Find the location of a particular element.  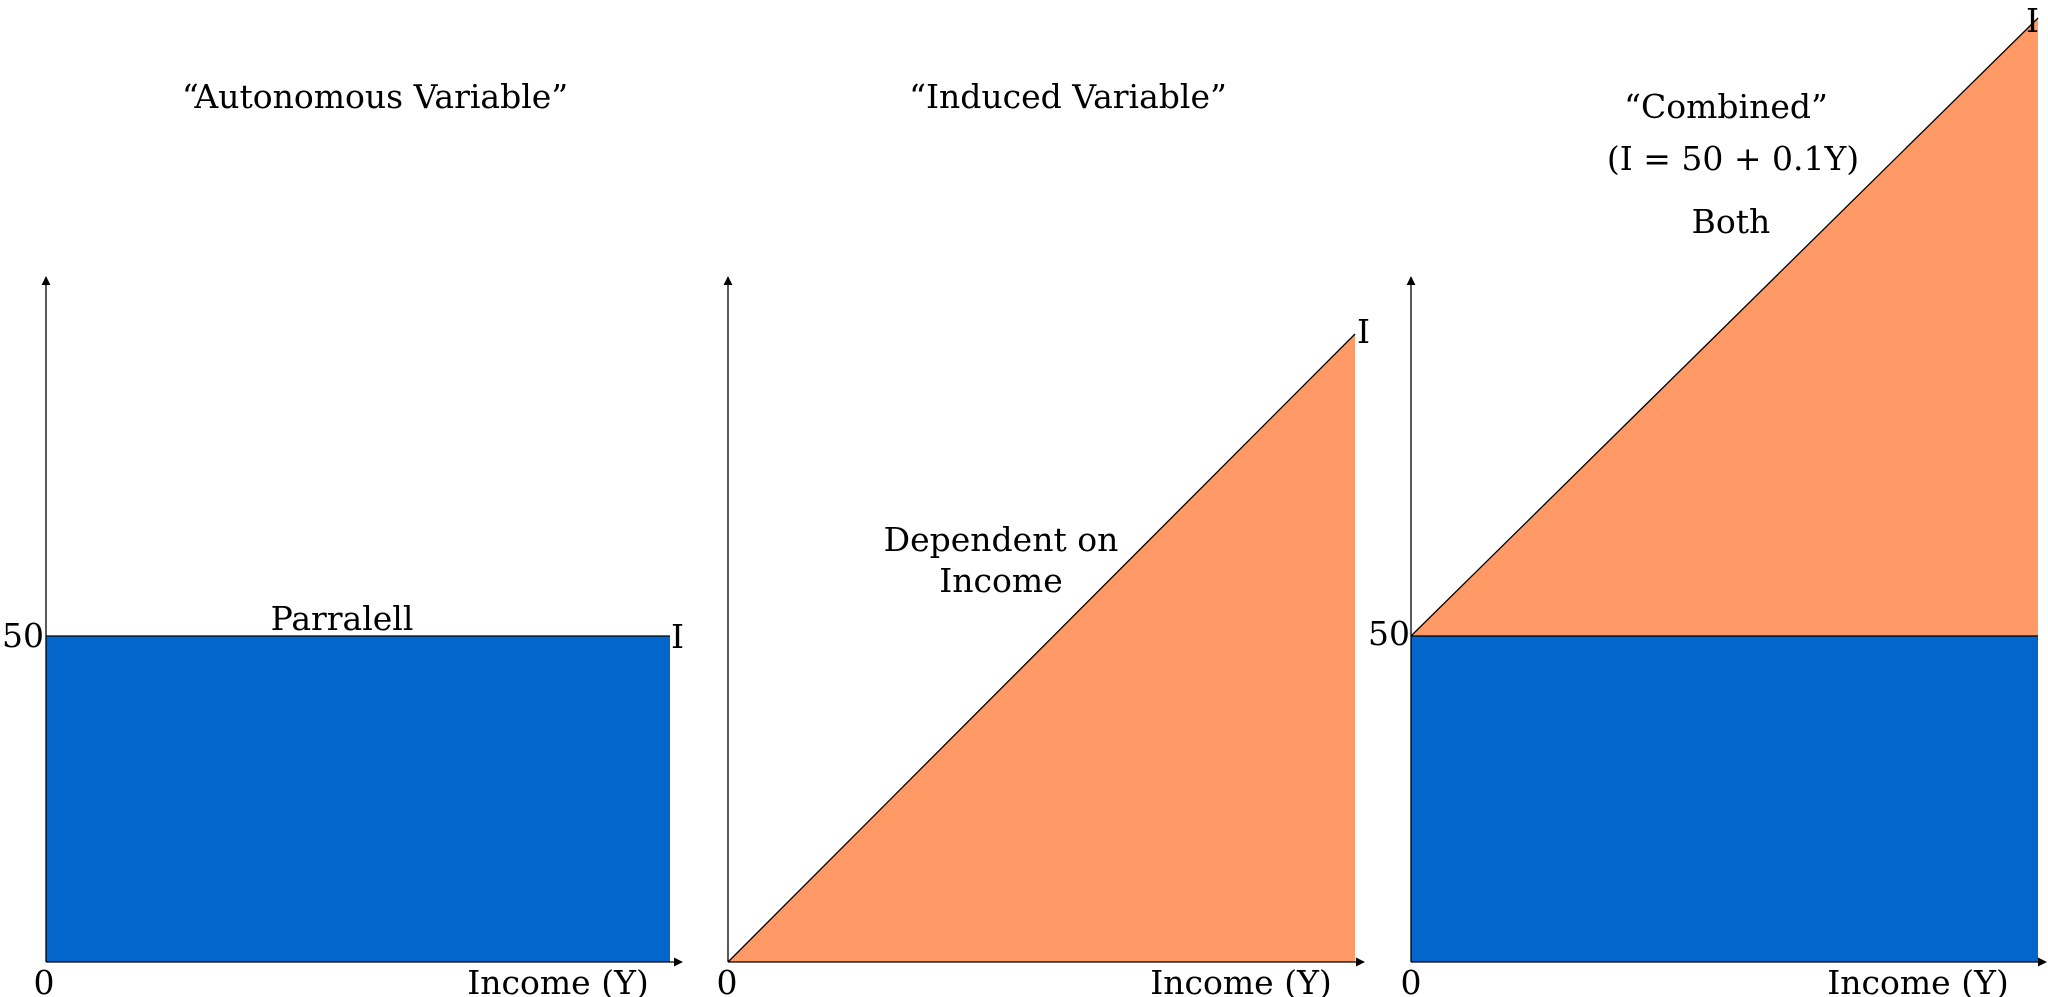

annotation-label-line2: Income is located at coordinates (1000, 580).